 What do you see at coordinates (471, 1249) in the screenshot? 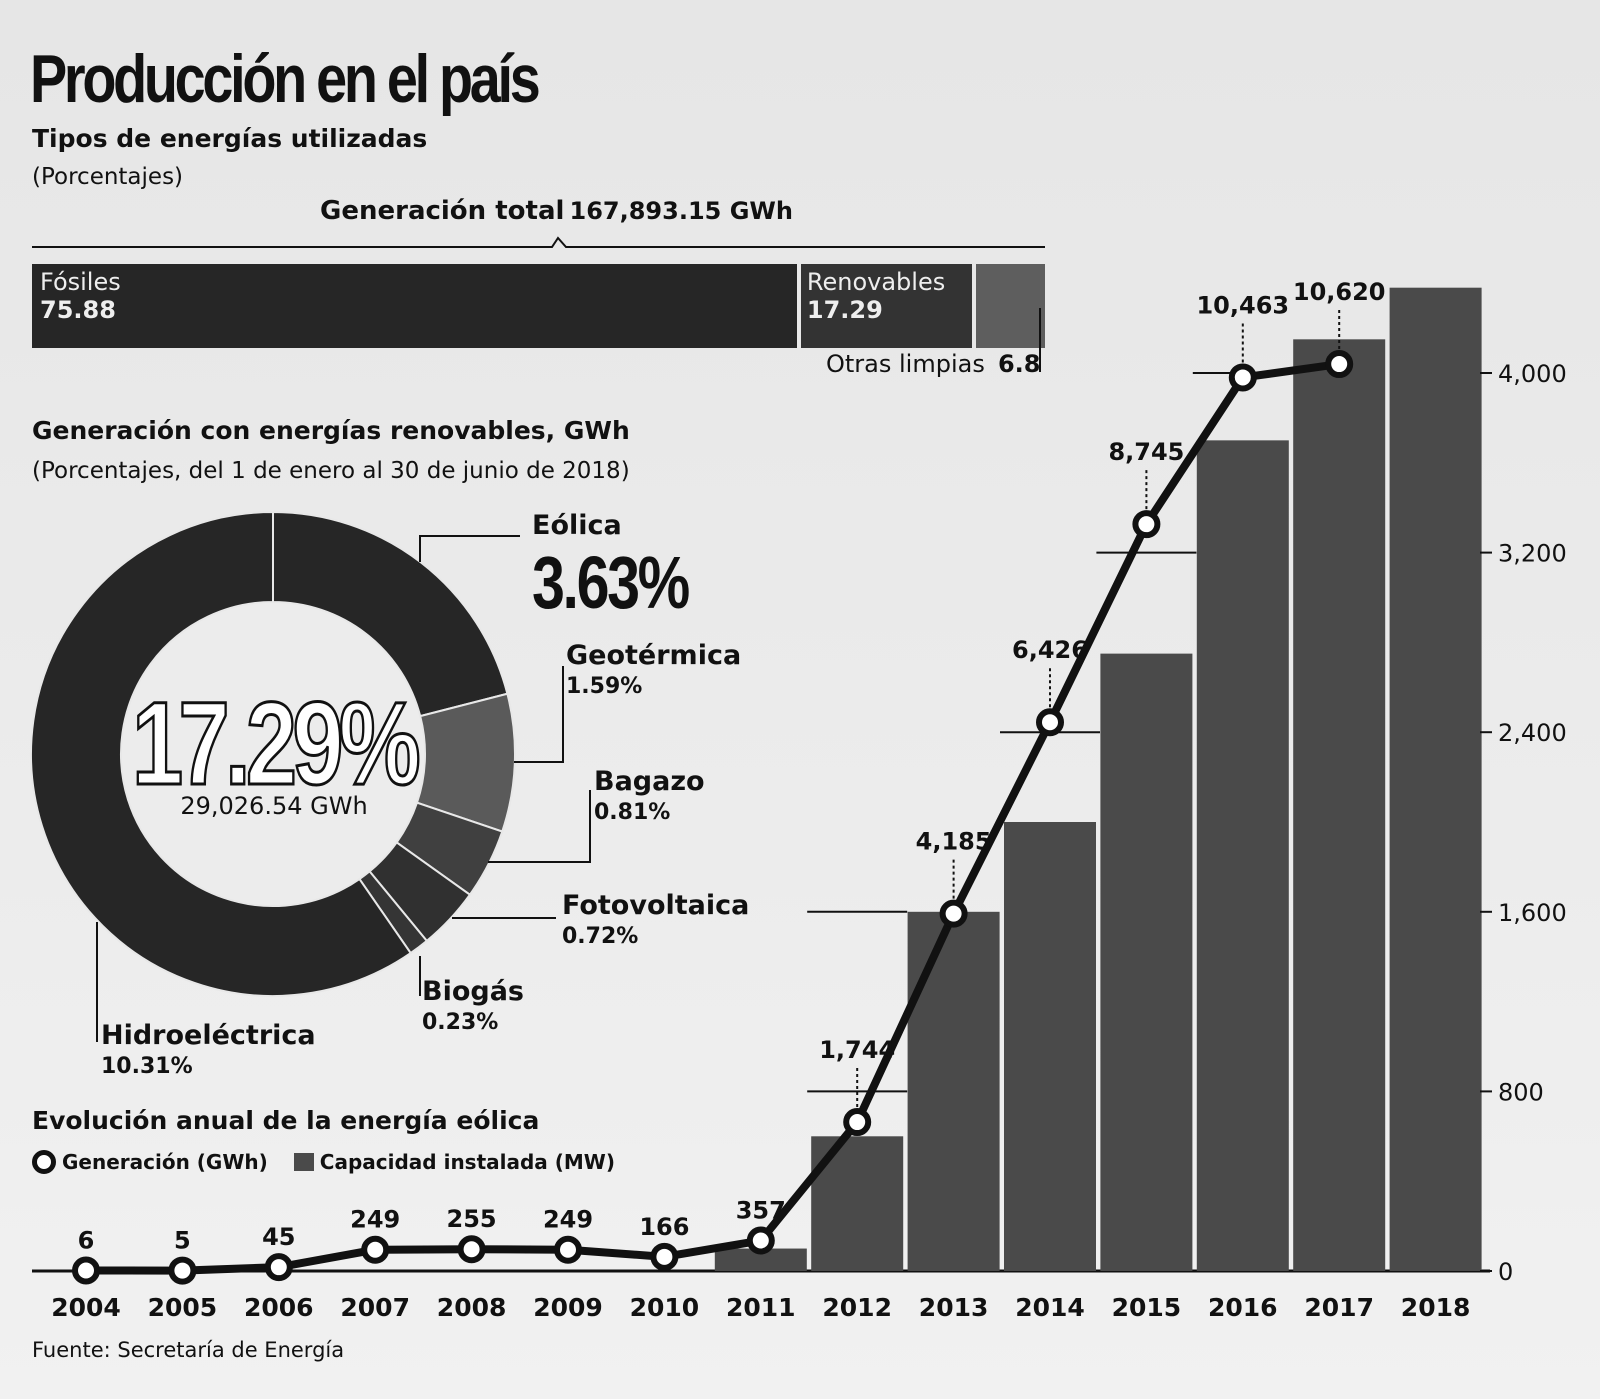
I see `gen-point-2008` at bounding box center [471, 1249].